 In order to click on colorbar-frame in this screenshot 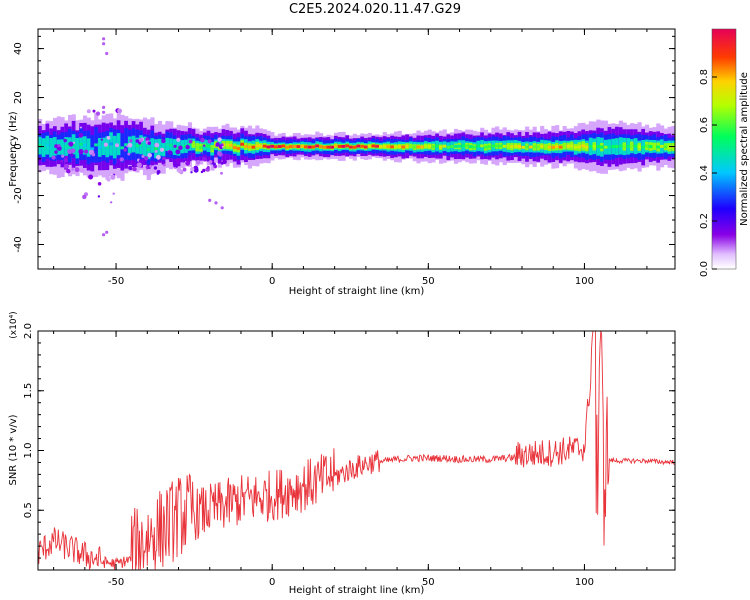, I will do `click(724, 149)`.